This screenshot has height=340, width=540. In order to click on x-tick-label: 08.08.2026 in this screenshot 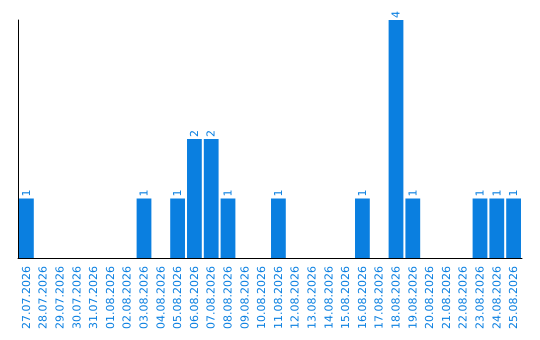, I will do `click(228, 298)`.